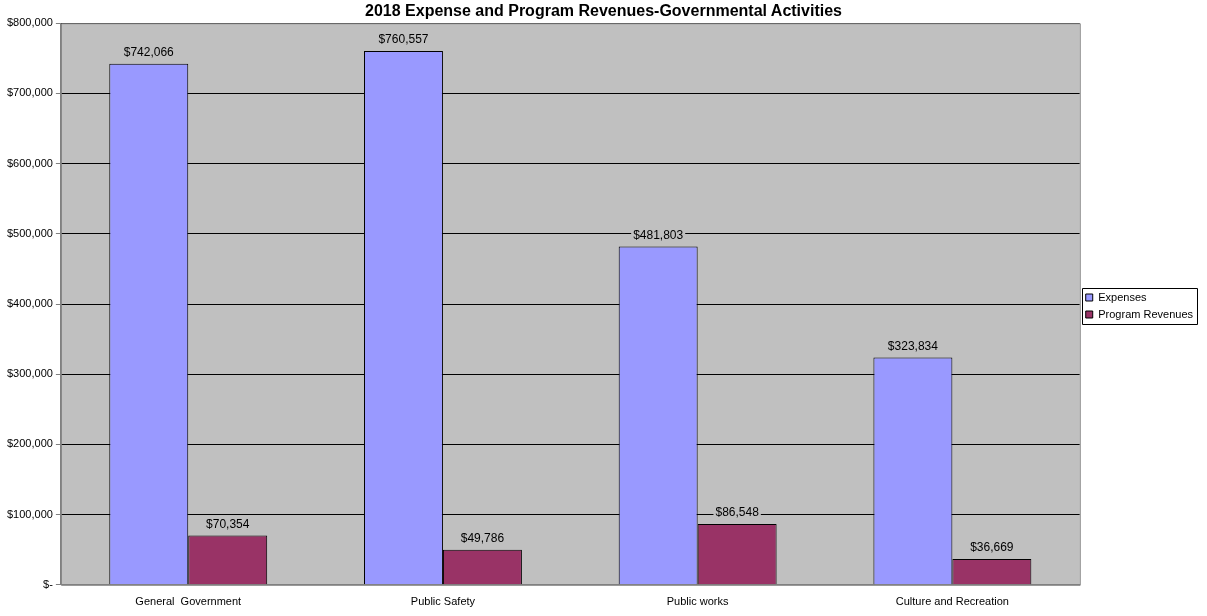 The image size is (1207, 616). I want to click on data-label: $742,066, so click(149, 52).